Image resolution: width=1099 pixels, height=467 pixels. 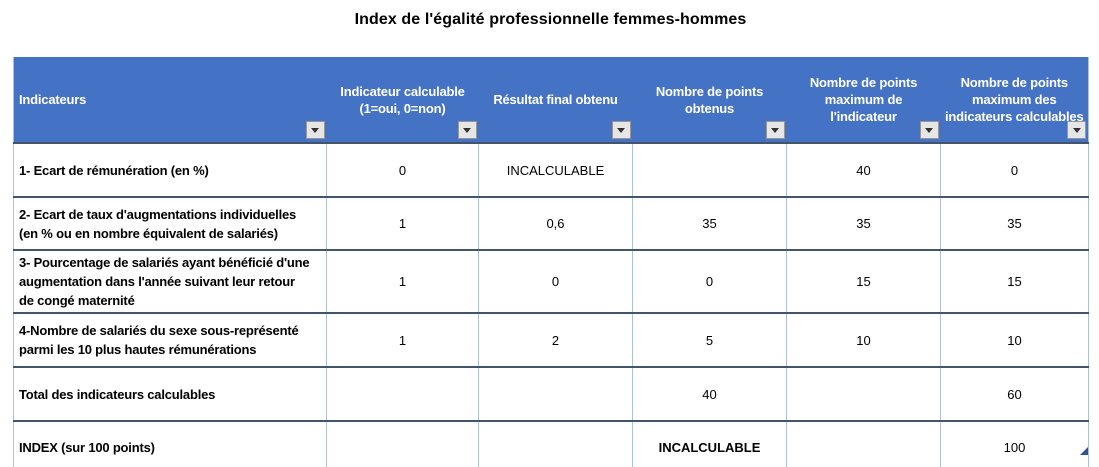 What do you see at coordinates (555, 281) in the screenshot?
I see `cell-resultat: 0` at bounding box center [555, 281].